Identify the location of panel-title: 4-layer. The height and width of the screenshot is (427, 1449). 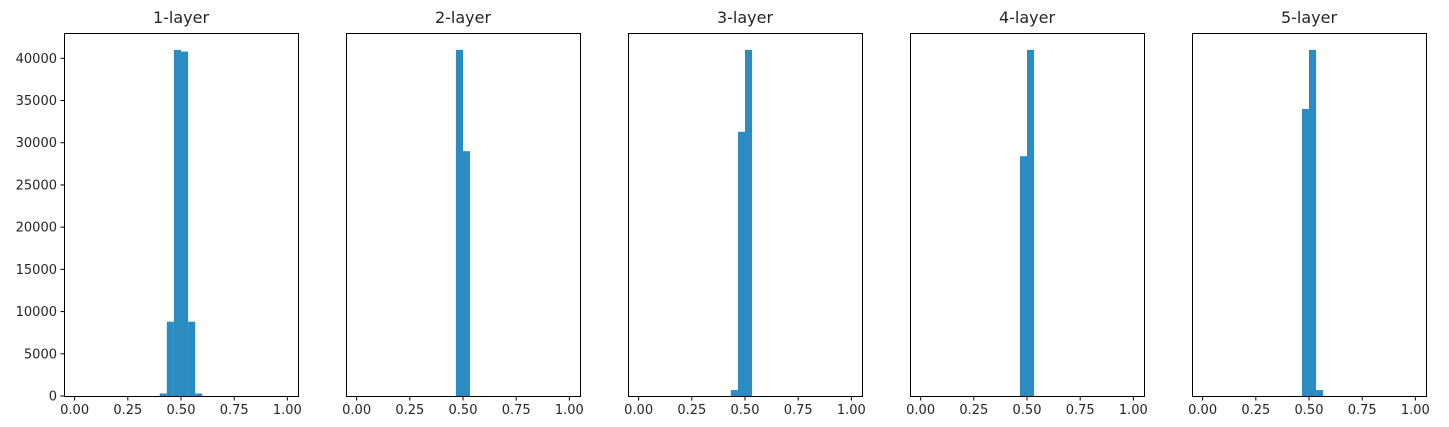
(1027, 17).